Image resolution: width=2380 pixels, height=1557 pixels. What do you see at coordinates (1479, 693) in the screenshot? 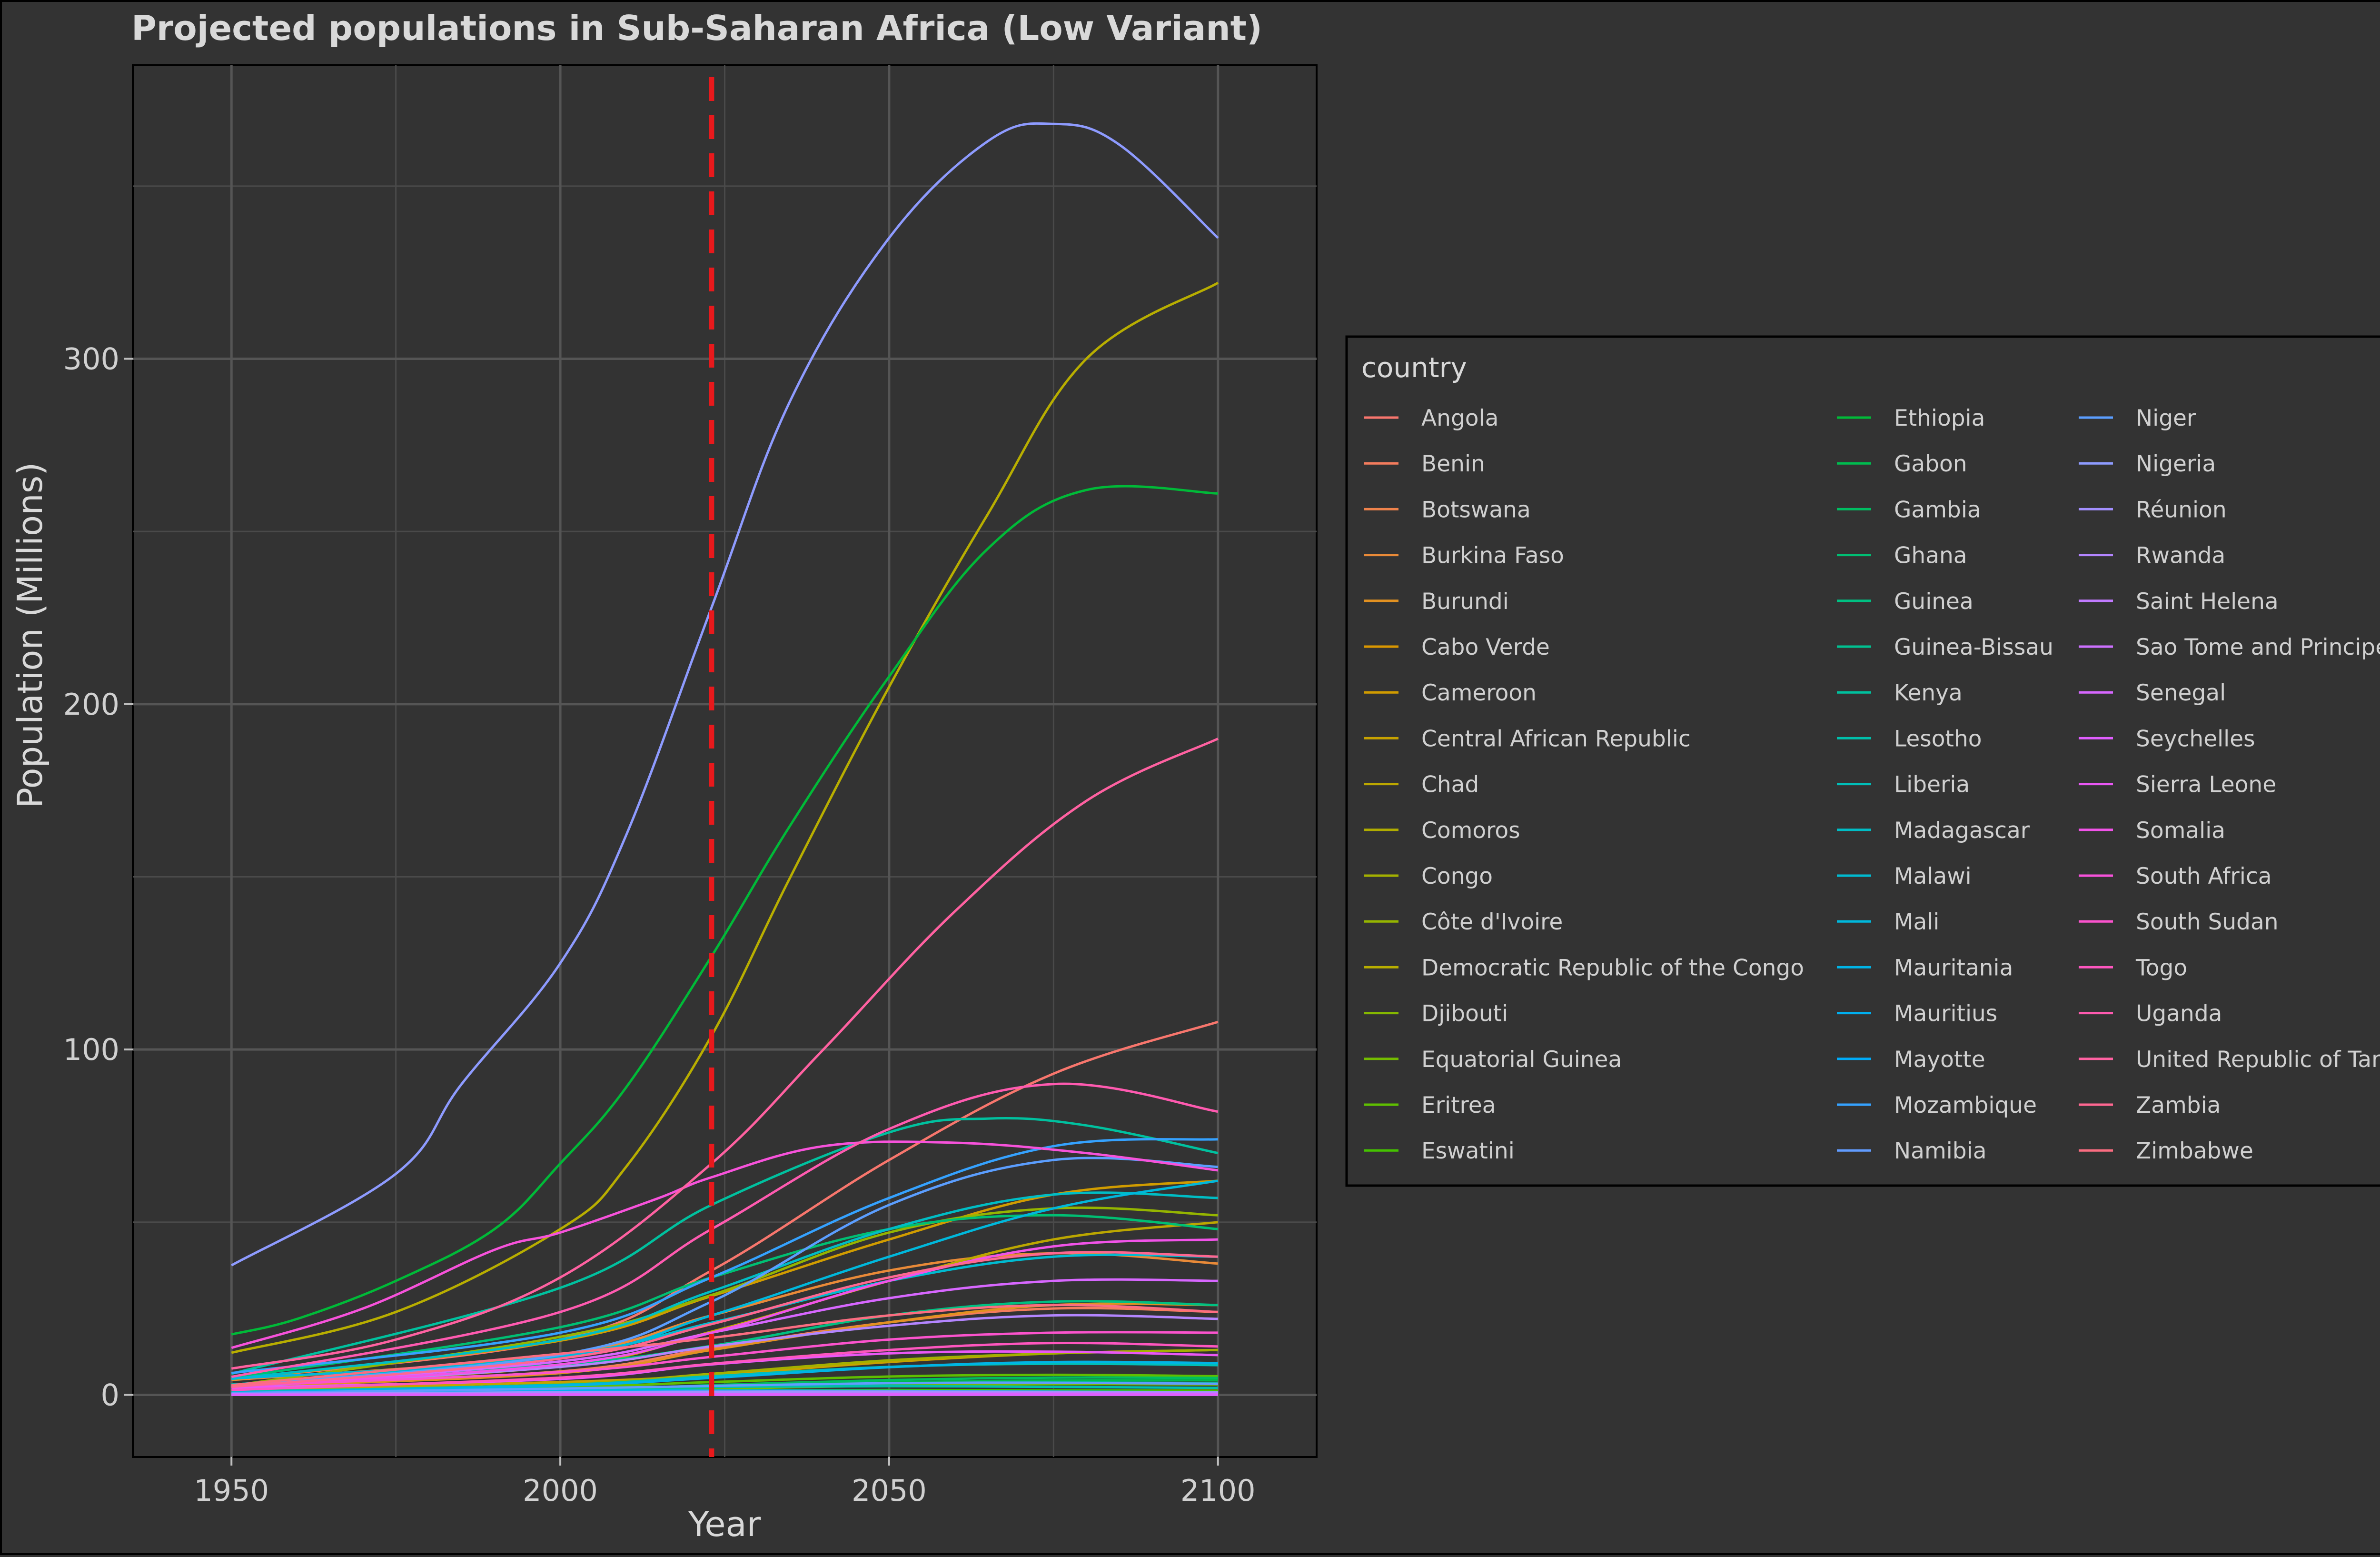
I see `legend-label: Cameroon` at bounding box center [1479, 693].